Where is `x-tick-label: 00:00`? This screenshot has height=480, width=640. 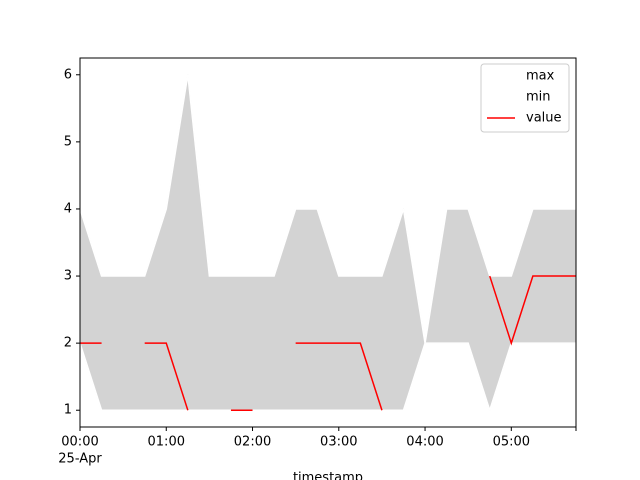
x-tick-label: 00:00 is located at coordinates (79, 442).